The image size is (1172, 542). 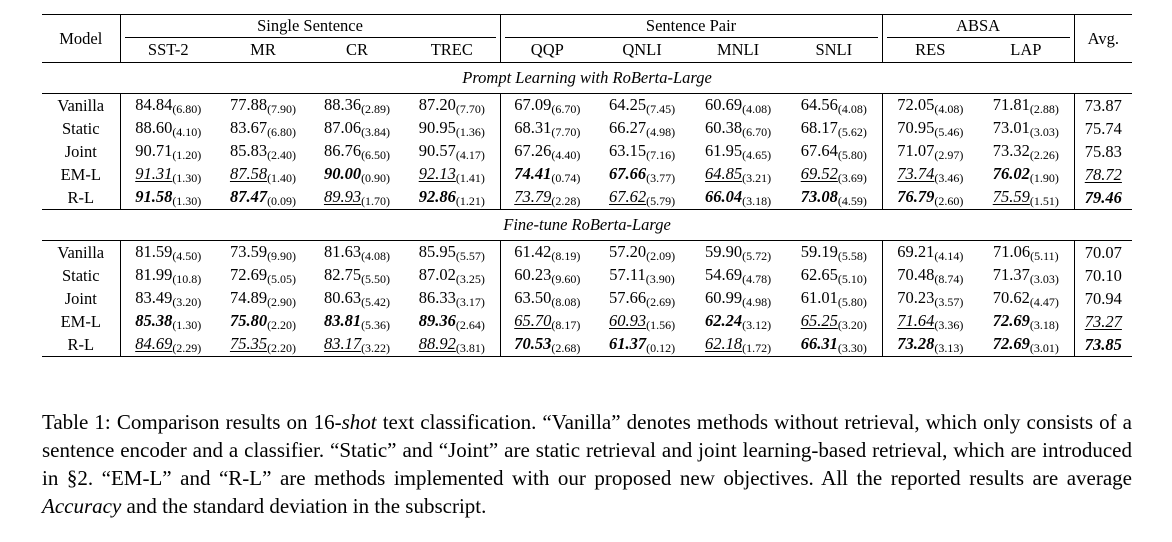 What do you see at coordinates (547, 298) in the screenshot?
I see `result-cell: 63.50(8.08)` at bounding box center [547, 298].